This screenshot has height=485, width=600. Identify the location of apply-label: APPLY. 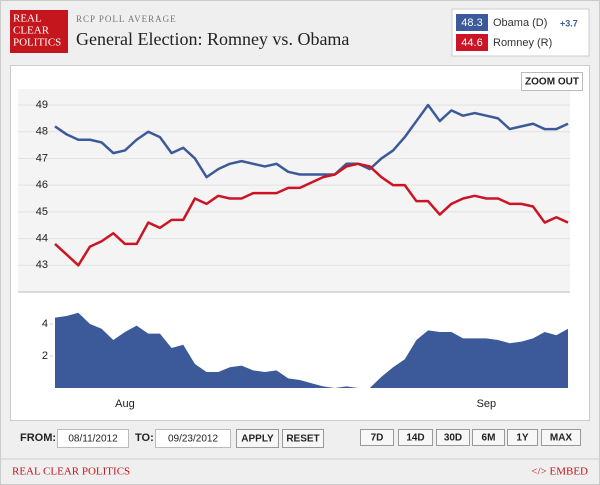
(257, 439).